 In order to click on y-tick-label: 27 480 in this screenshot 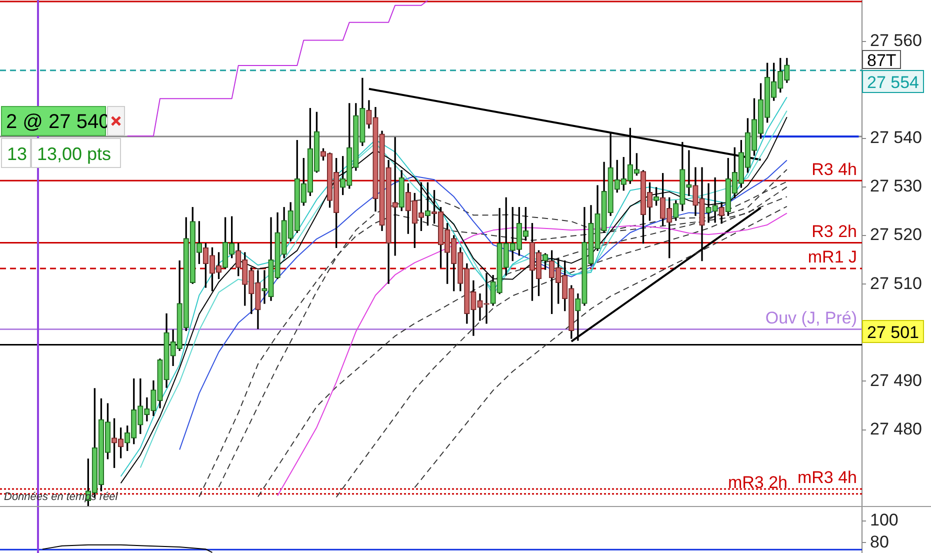, I will do `click(896, 428)`.